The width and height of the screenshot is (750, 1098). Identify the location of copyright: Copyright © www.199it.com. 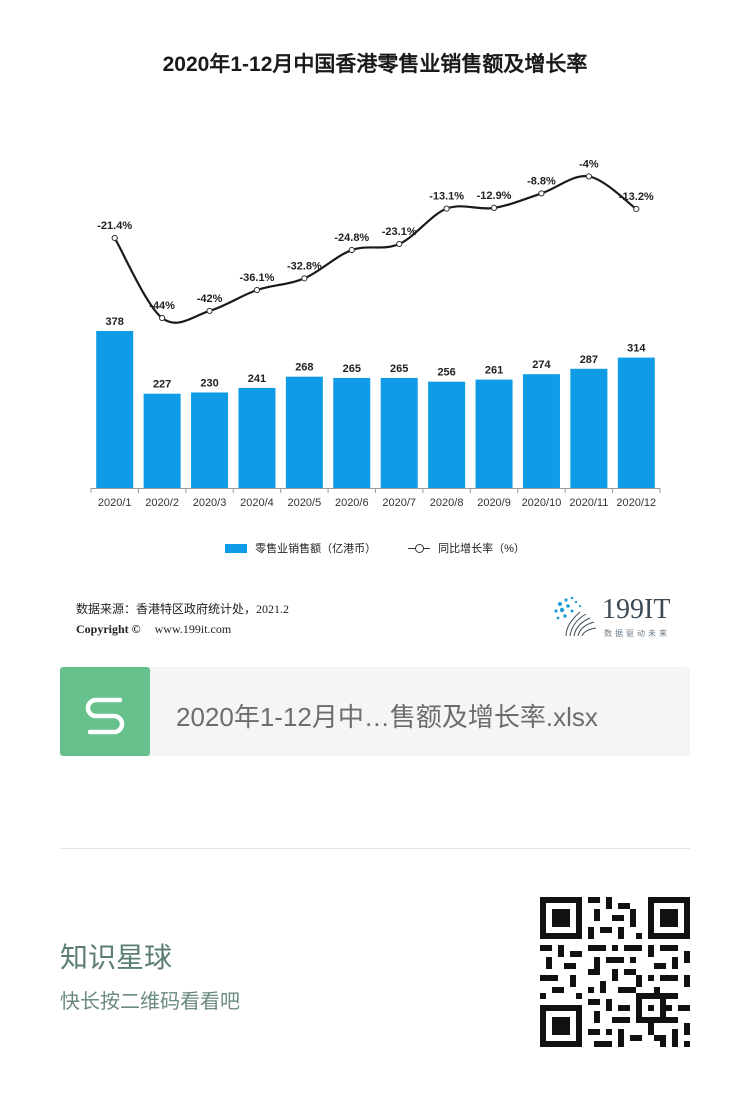
(153, 629).